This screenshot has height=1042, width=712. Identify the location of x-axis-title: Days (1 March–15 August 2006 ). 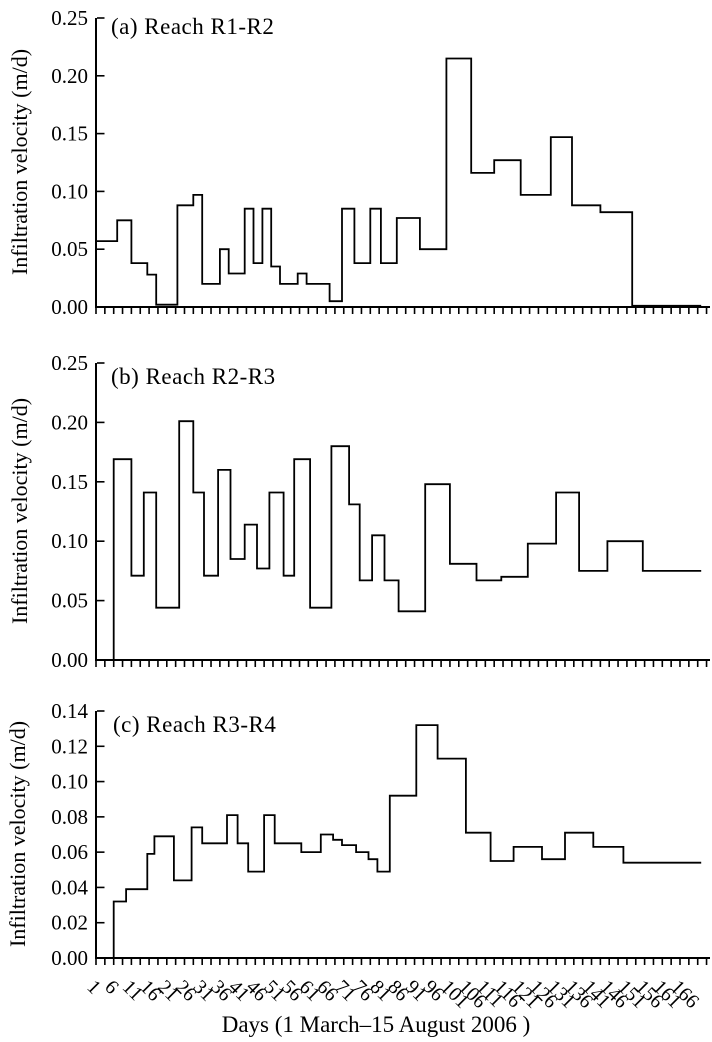
(376, 1024).